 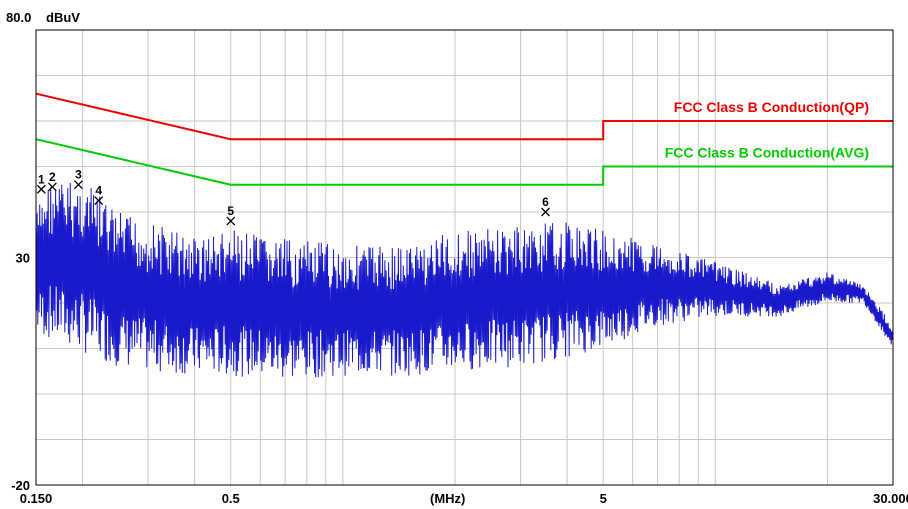 What do you see at coordinates (98, 191) in the screenshot?
I see `marker-label: 4` at bounding box center [98, 191].